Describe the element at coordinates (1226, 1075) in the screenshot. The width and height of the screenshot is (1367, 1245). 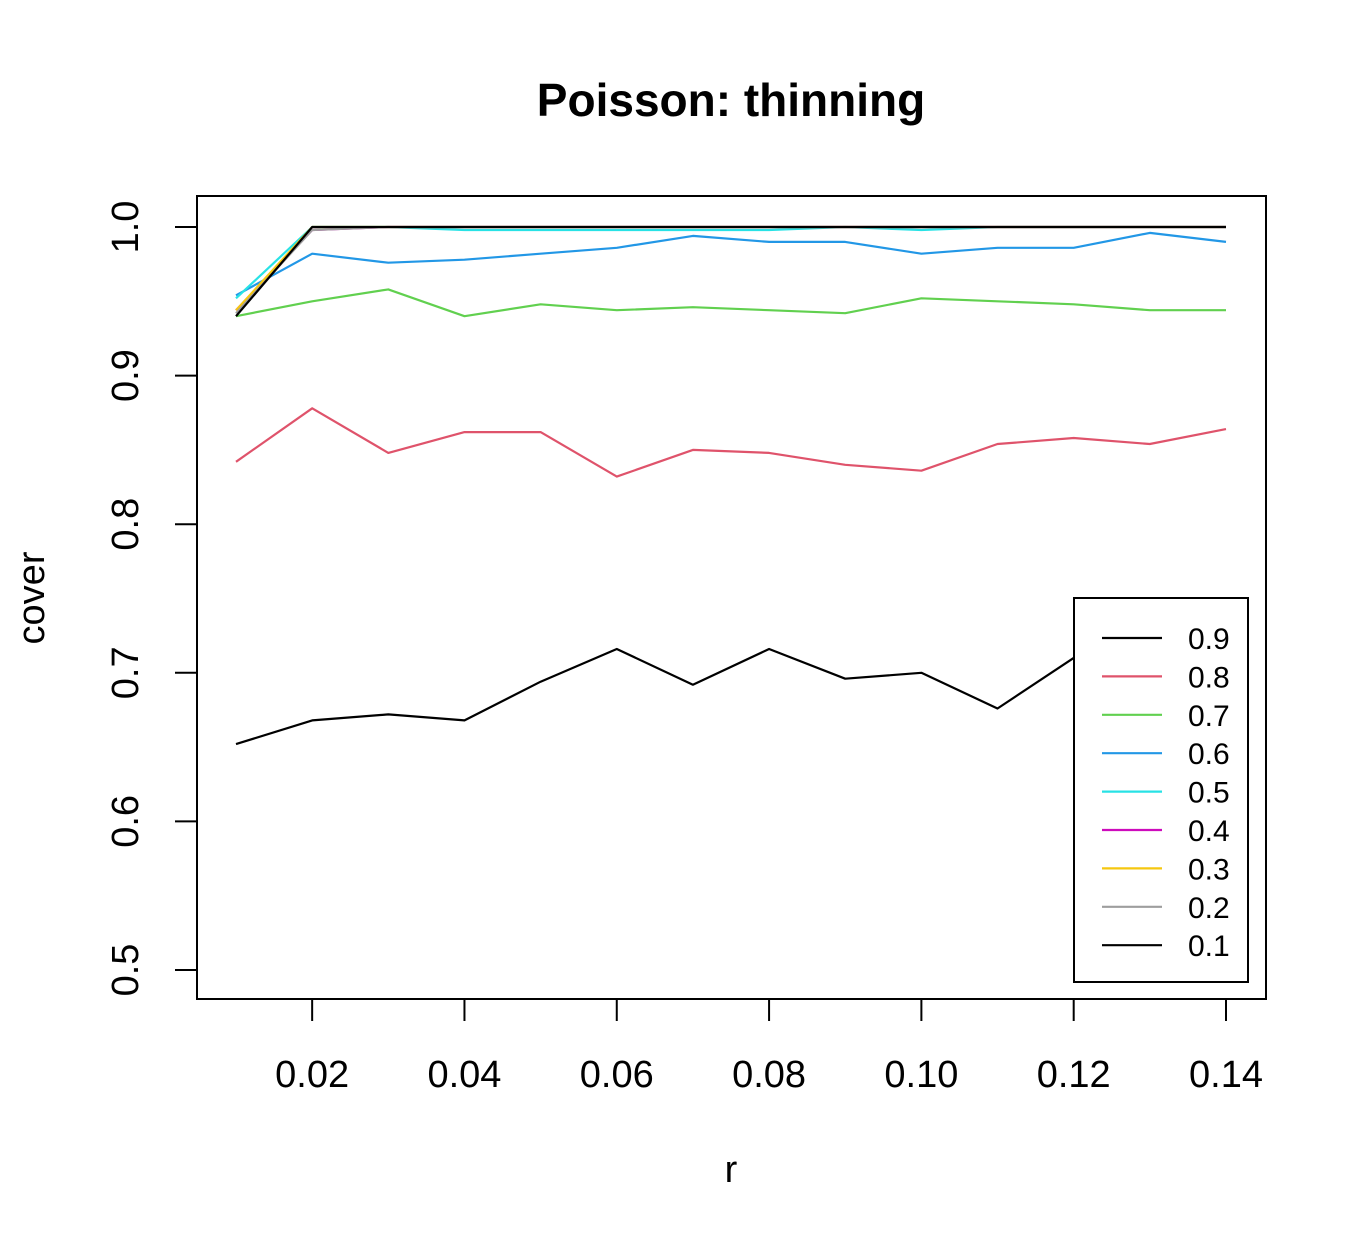
I see `x-tick-label: 0.14` at that location.